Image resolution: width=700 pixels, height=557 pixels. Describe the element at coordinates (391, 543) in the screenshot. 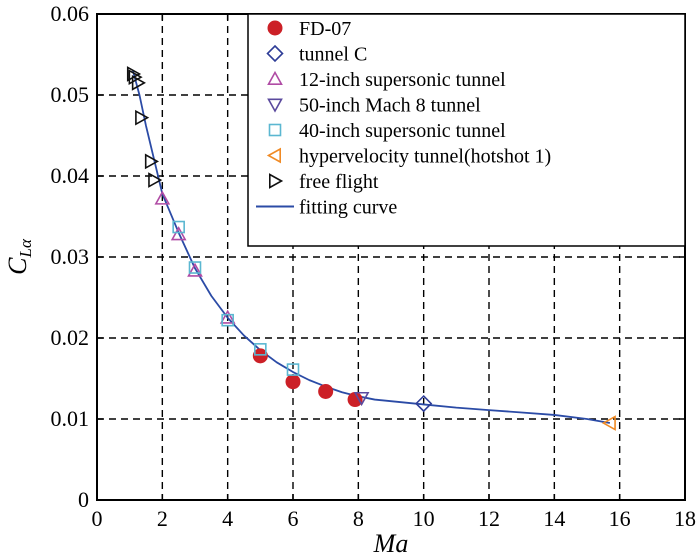

I see `x-axis-label: Ma` at that location.